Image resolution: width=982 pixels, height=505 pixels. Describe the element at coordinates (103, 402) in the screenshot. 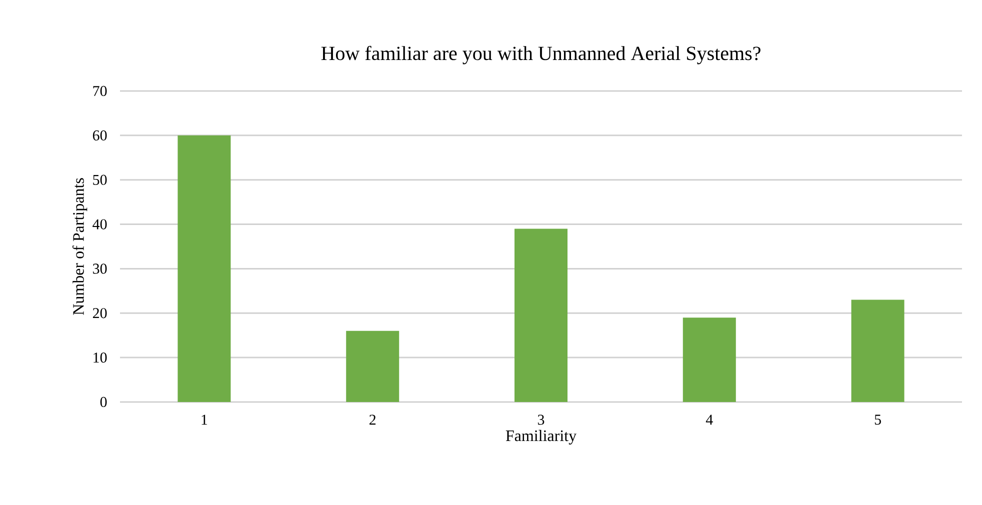

I see `y-tick-label: 0` at that location.